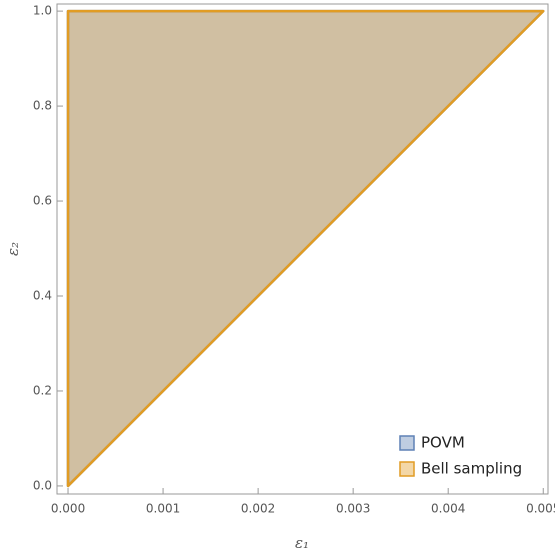 This screenshot has height=555, width=555. I want to click on y-tick-label: 0.2, so click(42, 390).